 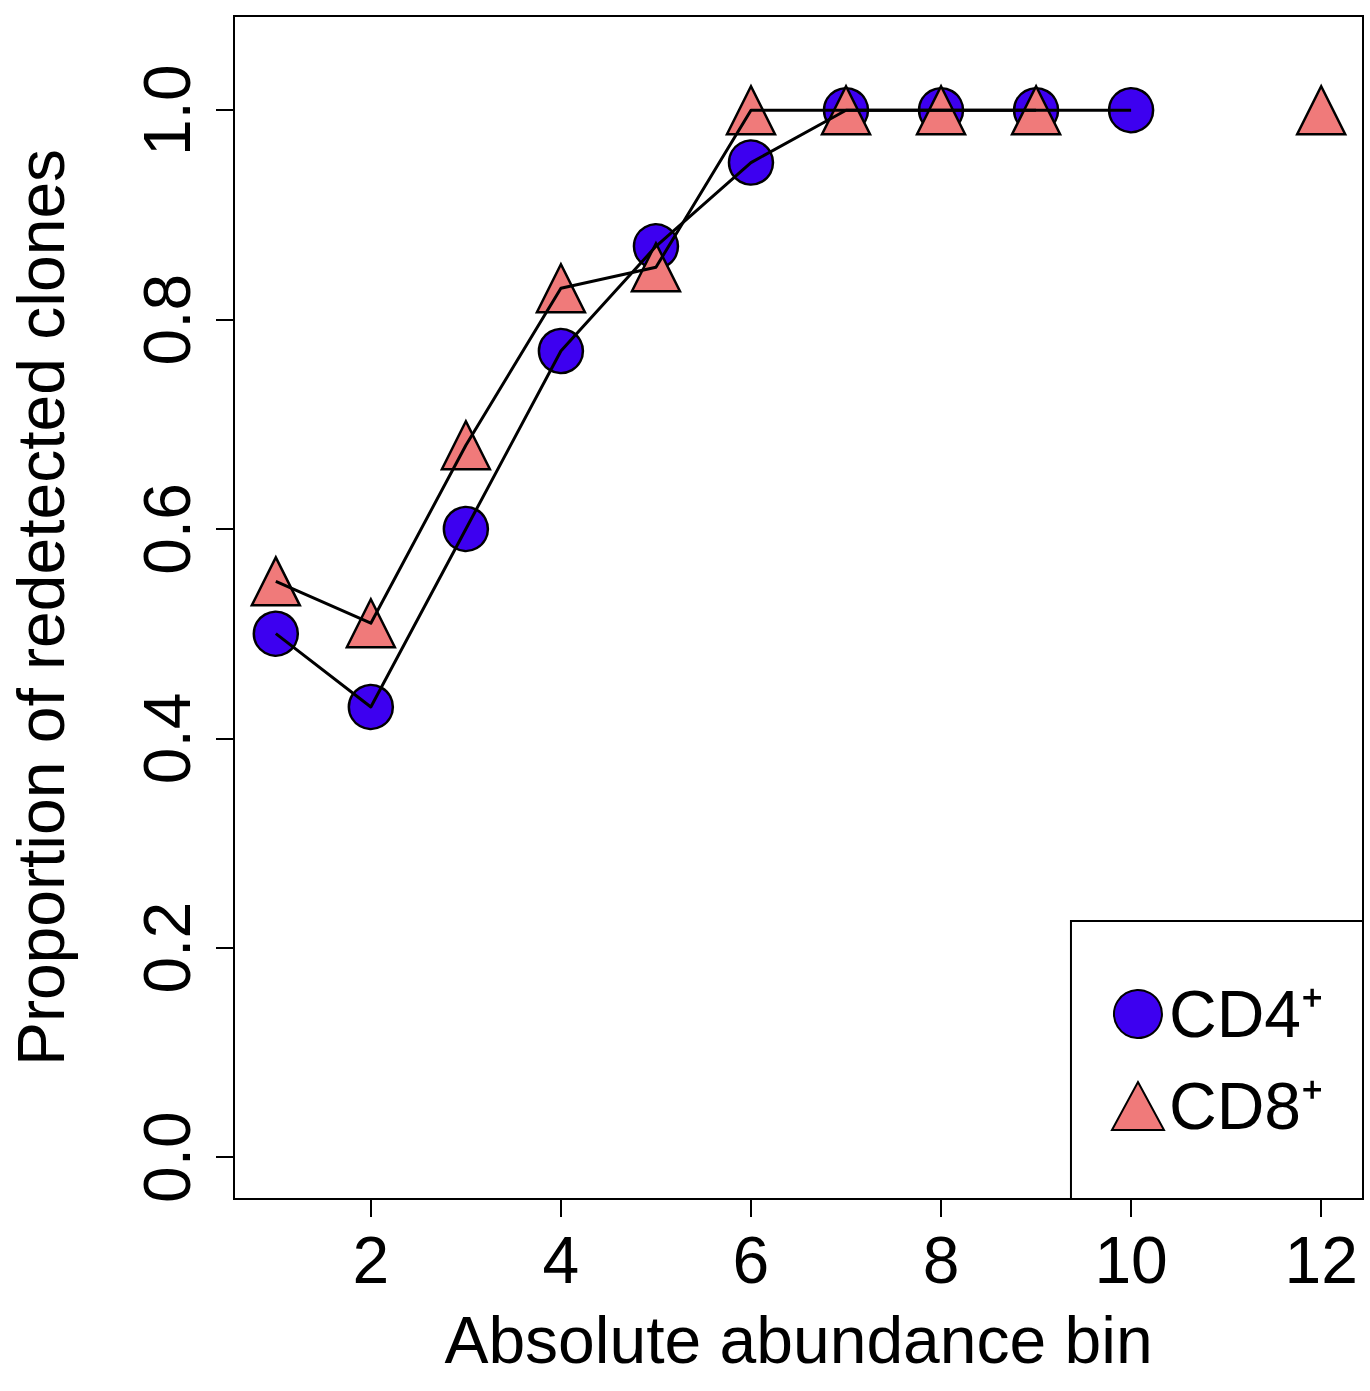 I want to click on x-tick-label: 8, so click(x=941, y=1260).